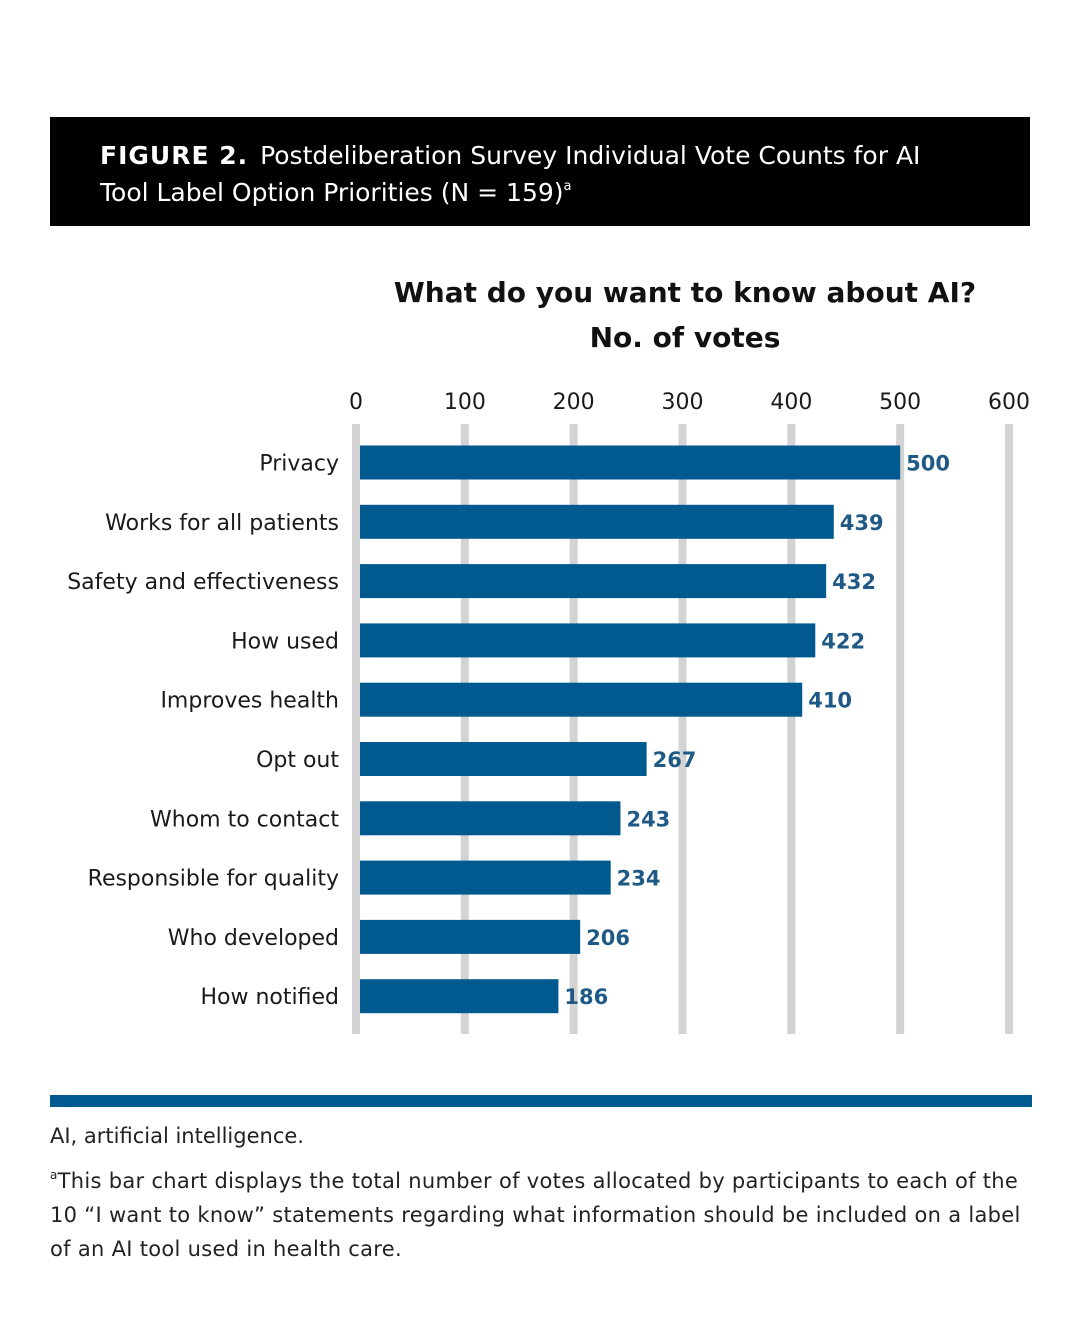 Image resolution: width=1082 pixels, height=1322 pixels. Describe the element at coordinates (270, 997) in the screenshot. I see `category-label-10: How notified` at that location.